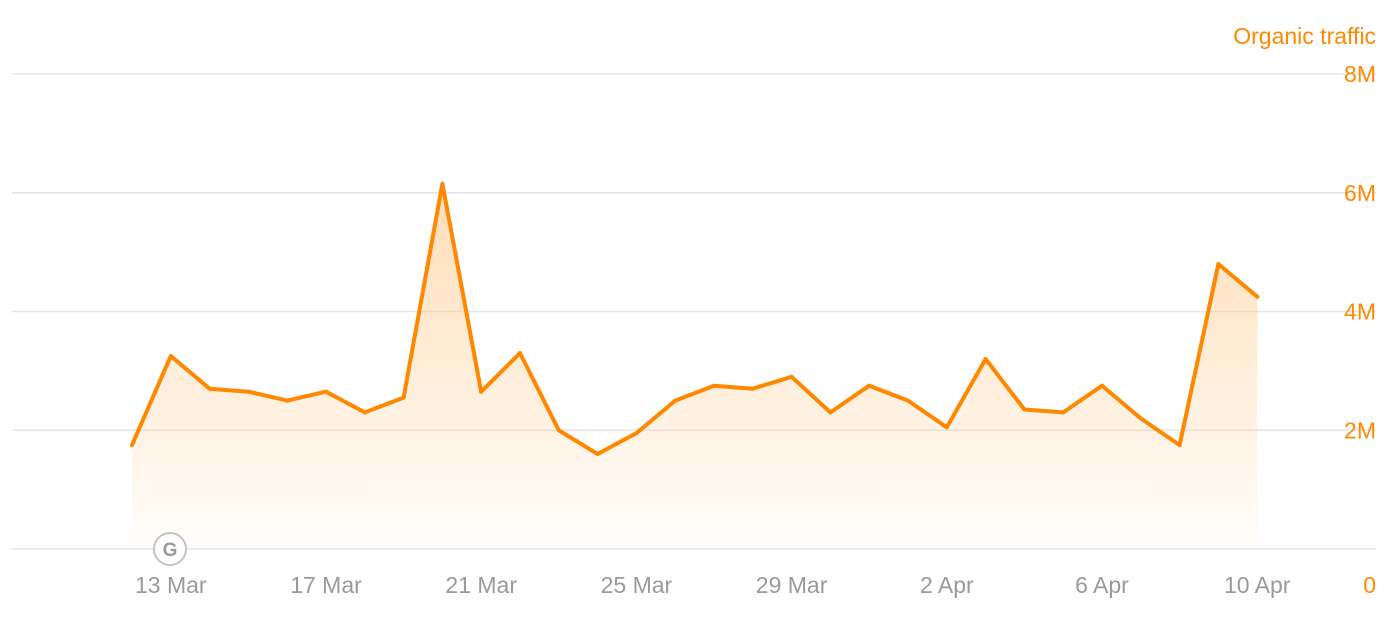 The height and width of the screenshot is (622, 1400). I want to click on annotation-circle, so click(170, 549).